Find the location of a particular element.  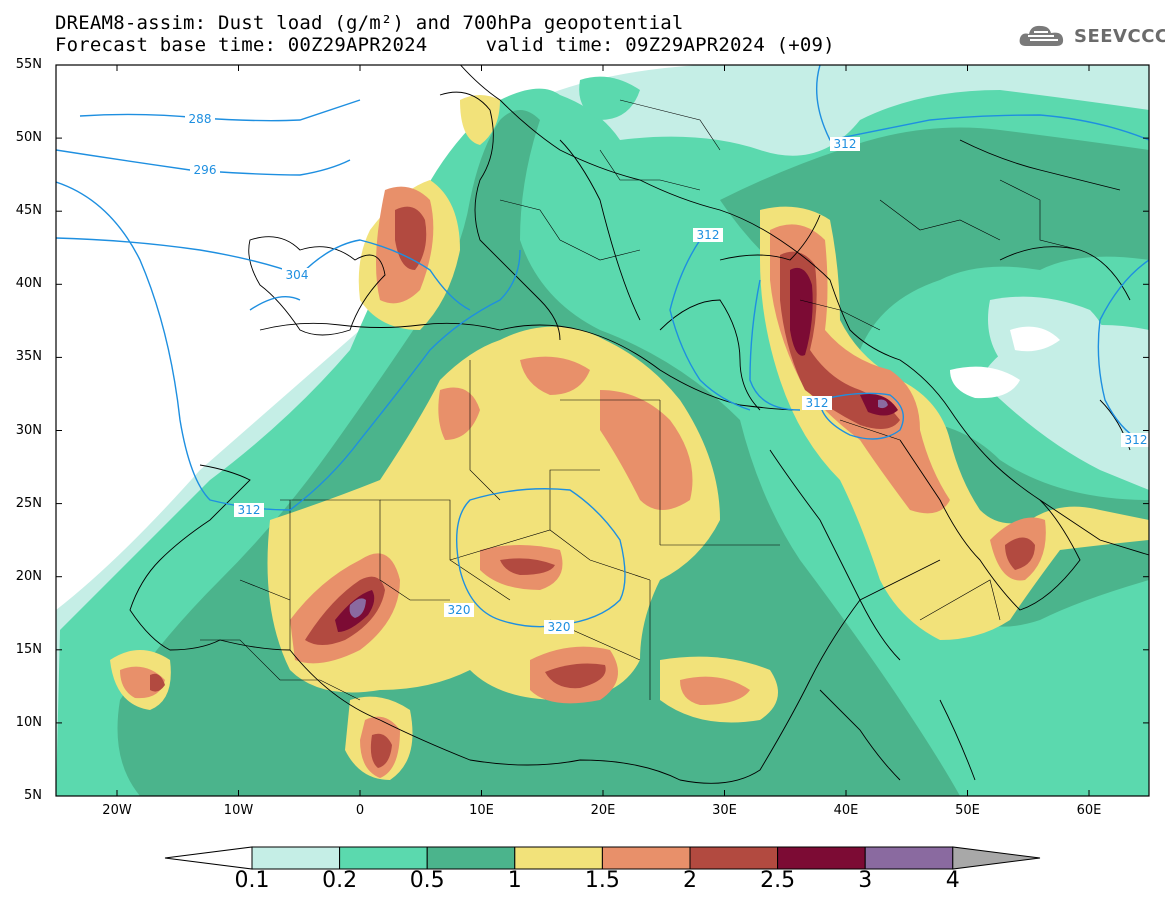

lat-label: 5N is located at coordinates (33, 795).